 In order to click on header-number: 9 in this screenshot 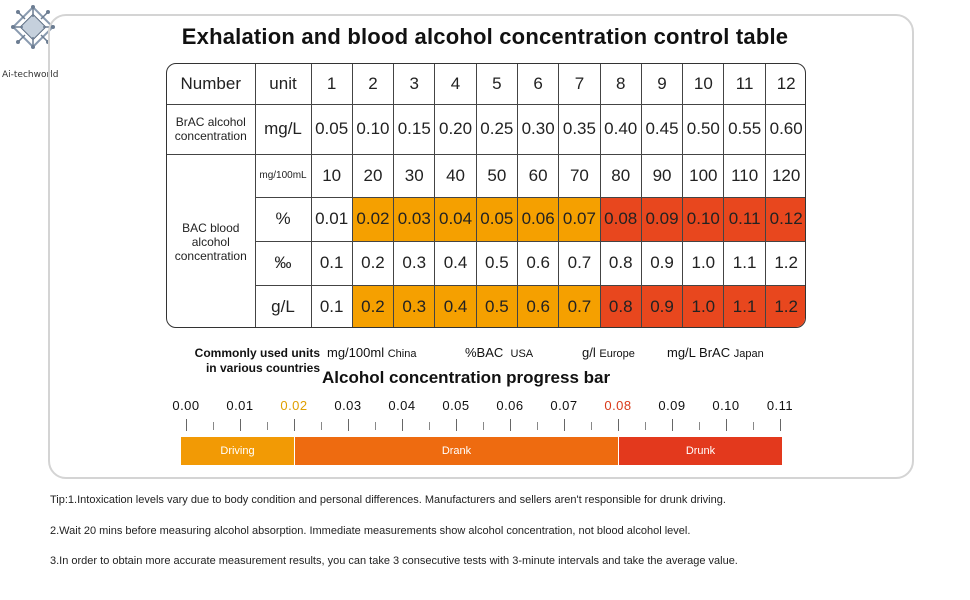, I will do `click(662, 84)`.